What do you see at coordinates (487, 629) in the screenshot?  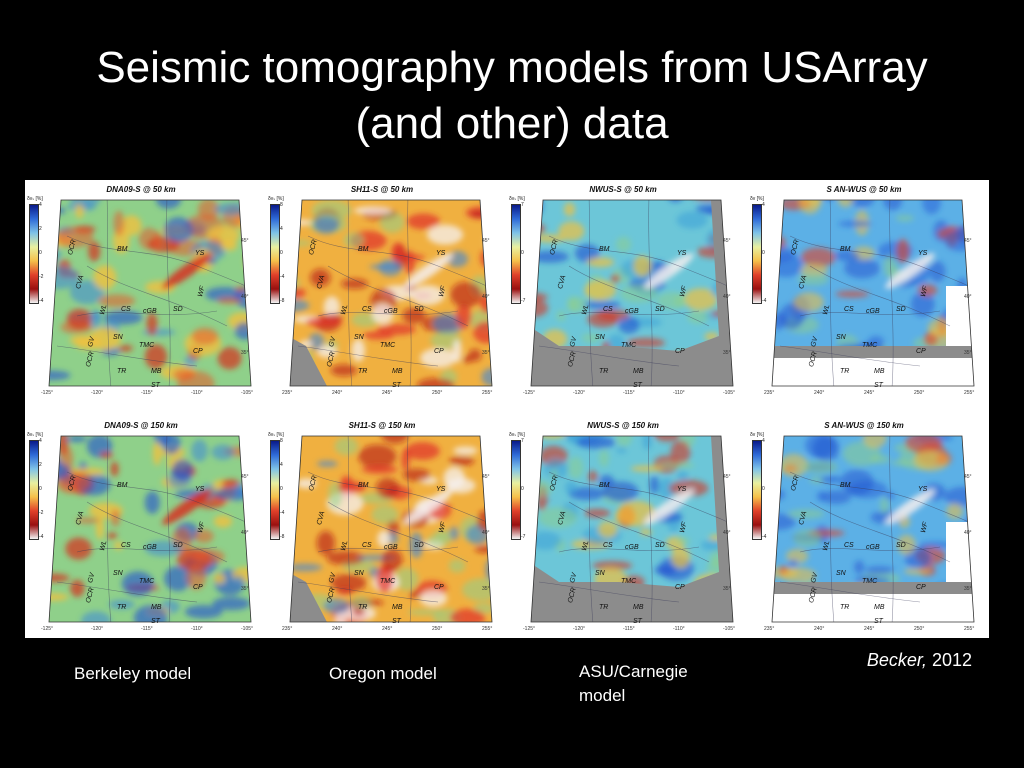 I see `longitude-label: 255°` at bounding box center [487, 629].